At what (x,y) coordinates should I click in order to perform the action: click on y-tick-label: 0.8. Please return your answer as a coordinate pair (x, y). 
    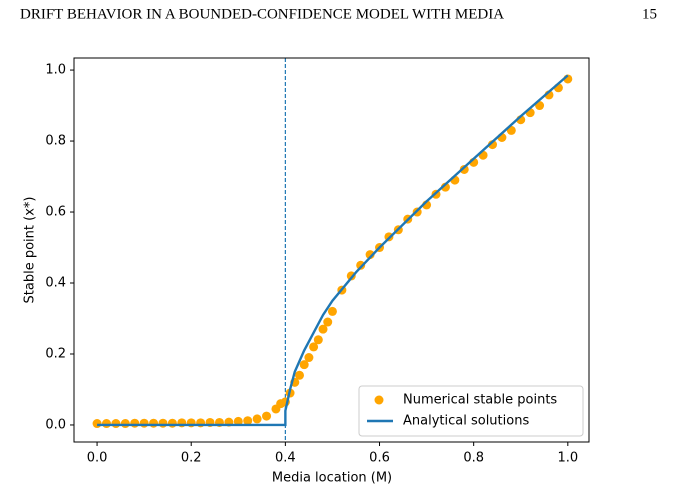
    Looking at the image, I should click on (55, 141).